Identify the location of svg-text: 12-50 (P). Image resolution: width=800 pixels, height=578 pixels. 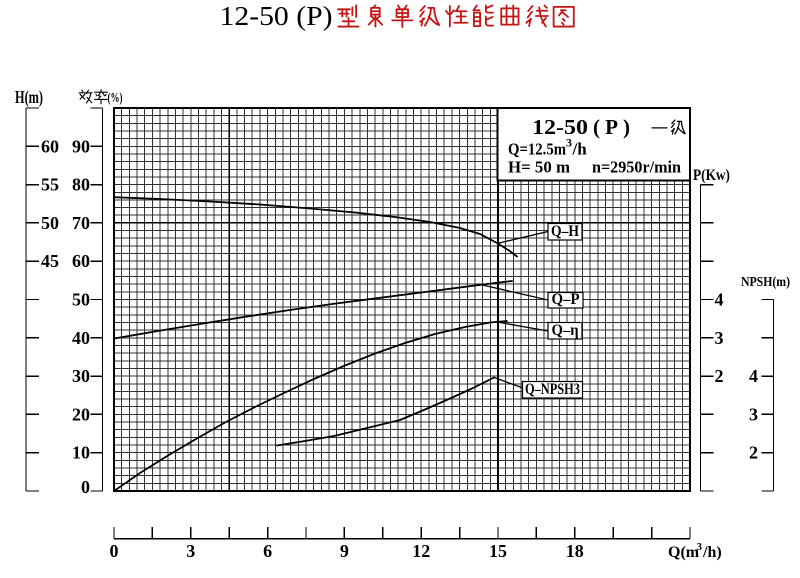
(276, 16).